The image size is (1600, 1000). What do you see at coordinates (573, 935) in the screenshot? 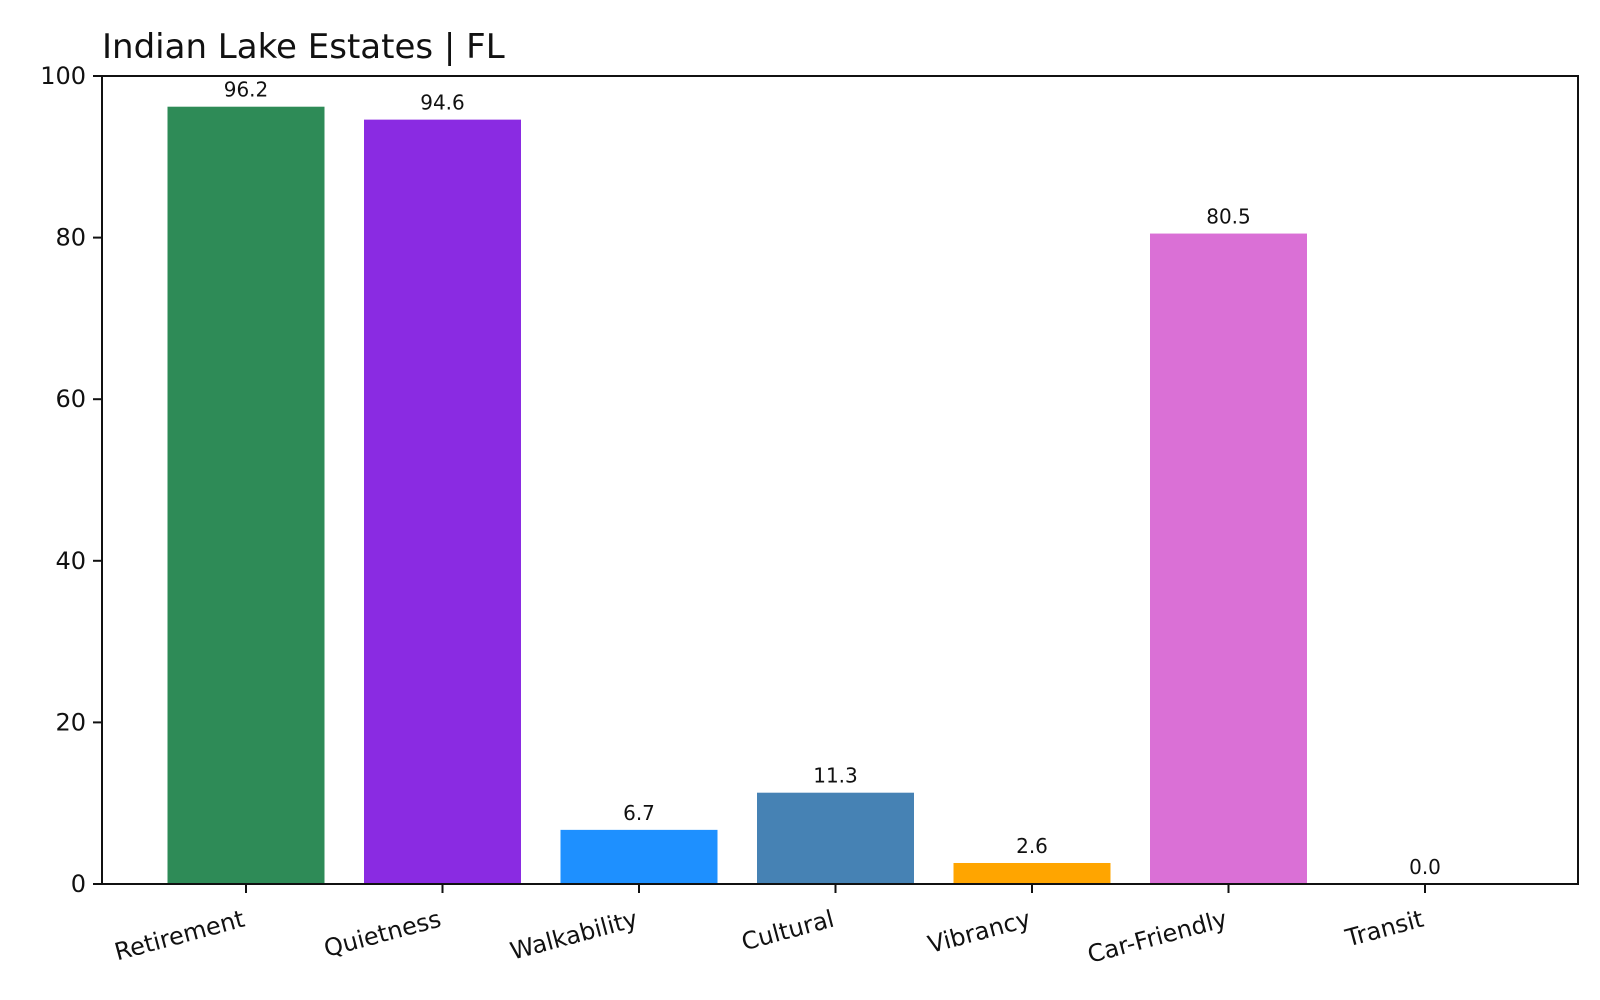
I see `x-tick-label: Walkability` at bounding box center [573, 935].